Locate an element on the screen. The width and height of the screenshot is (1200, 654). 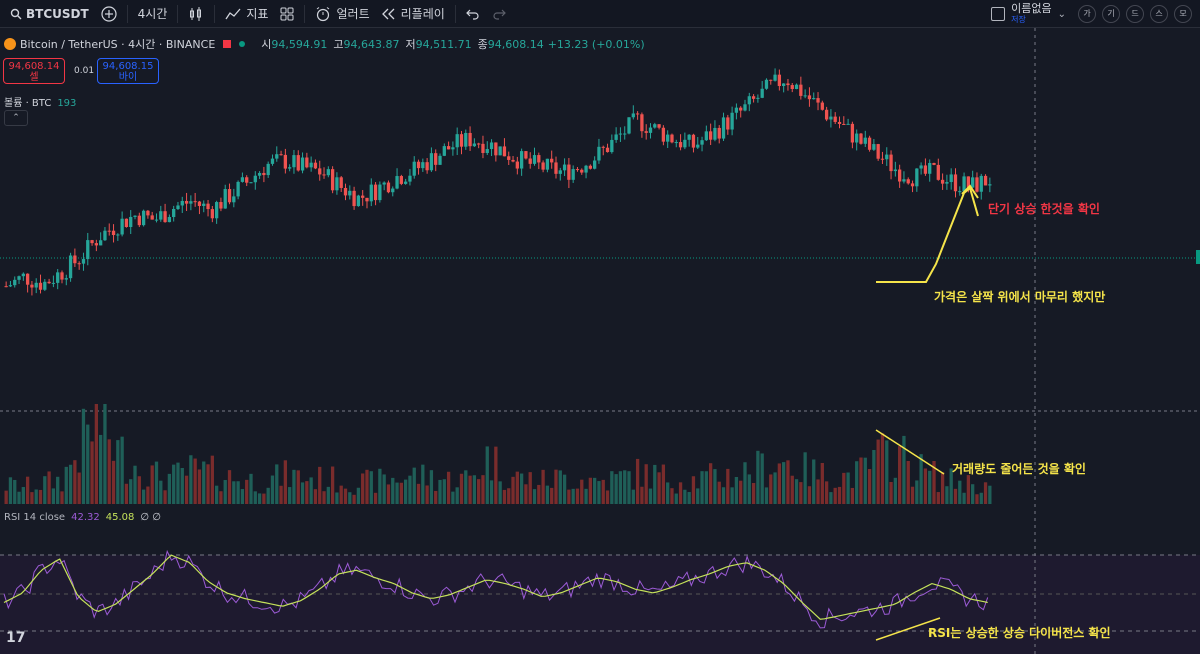
interval-button: 4시간 is located at coordinates (152, 14).